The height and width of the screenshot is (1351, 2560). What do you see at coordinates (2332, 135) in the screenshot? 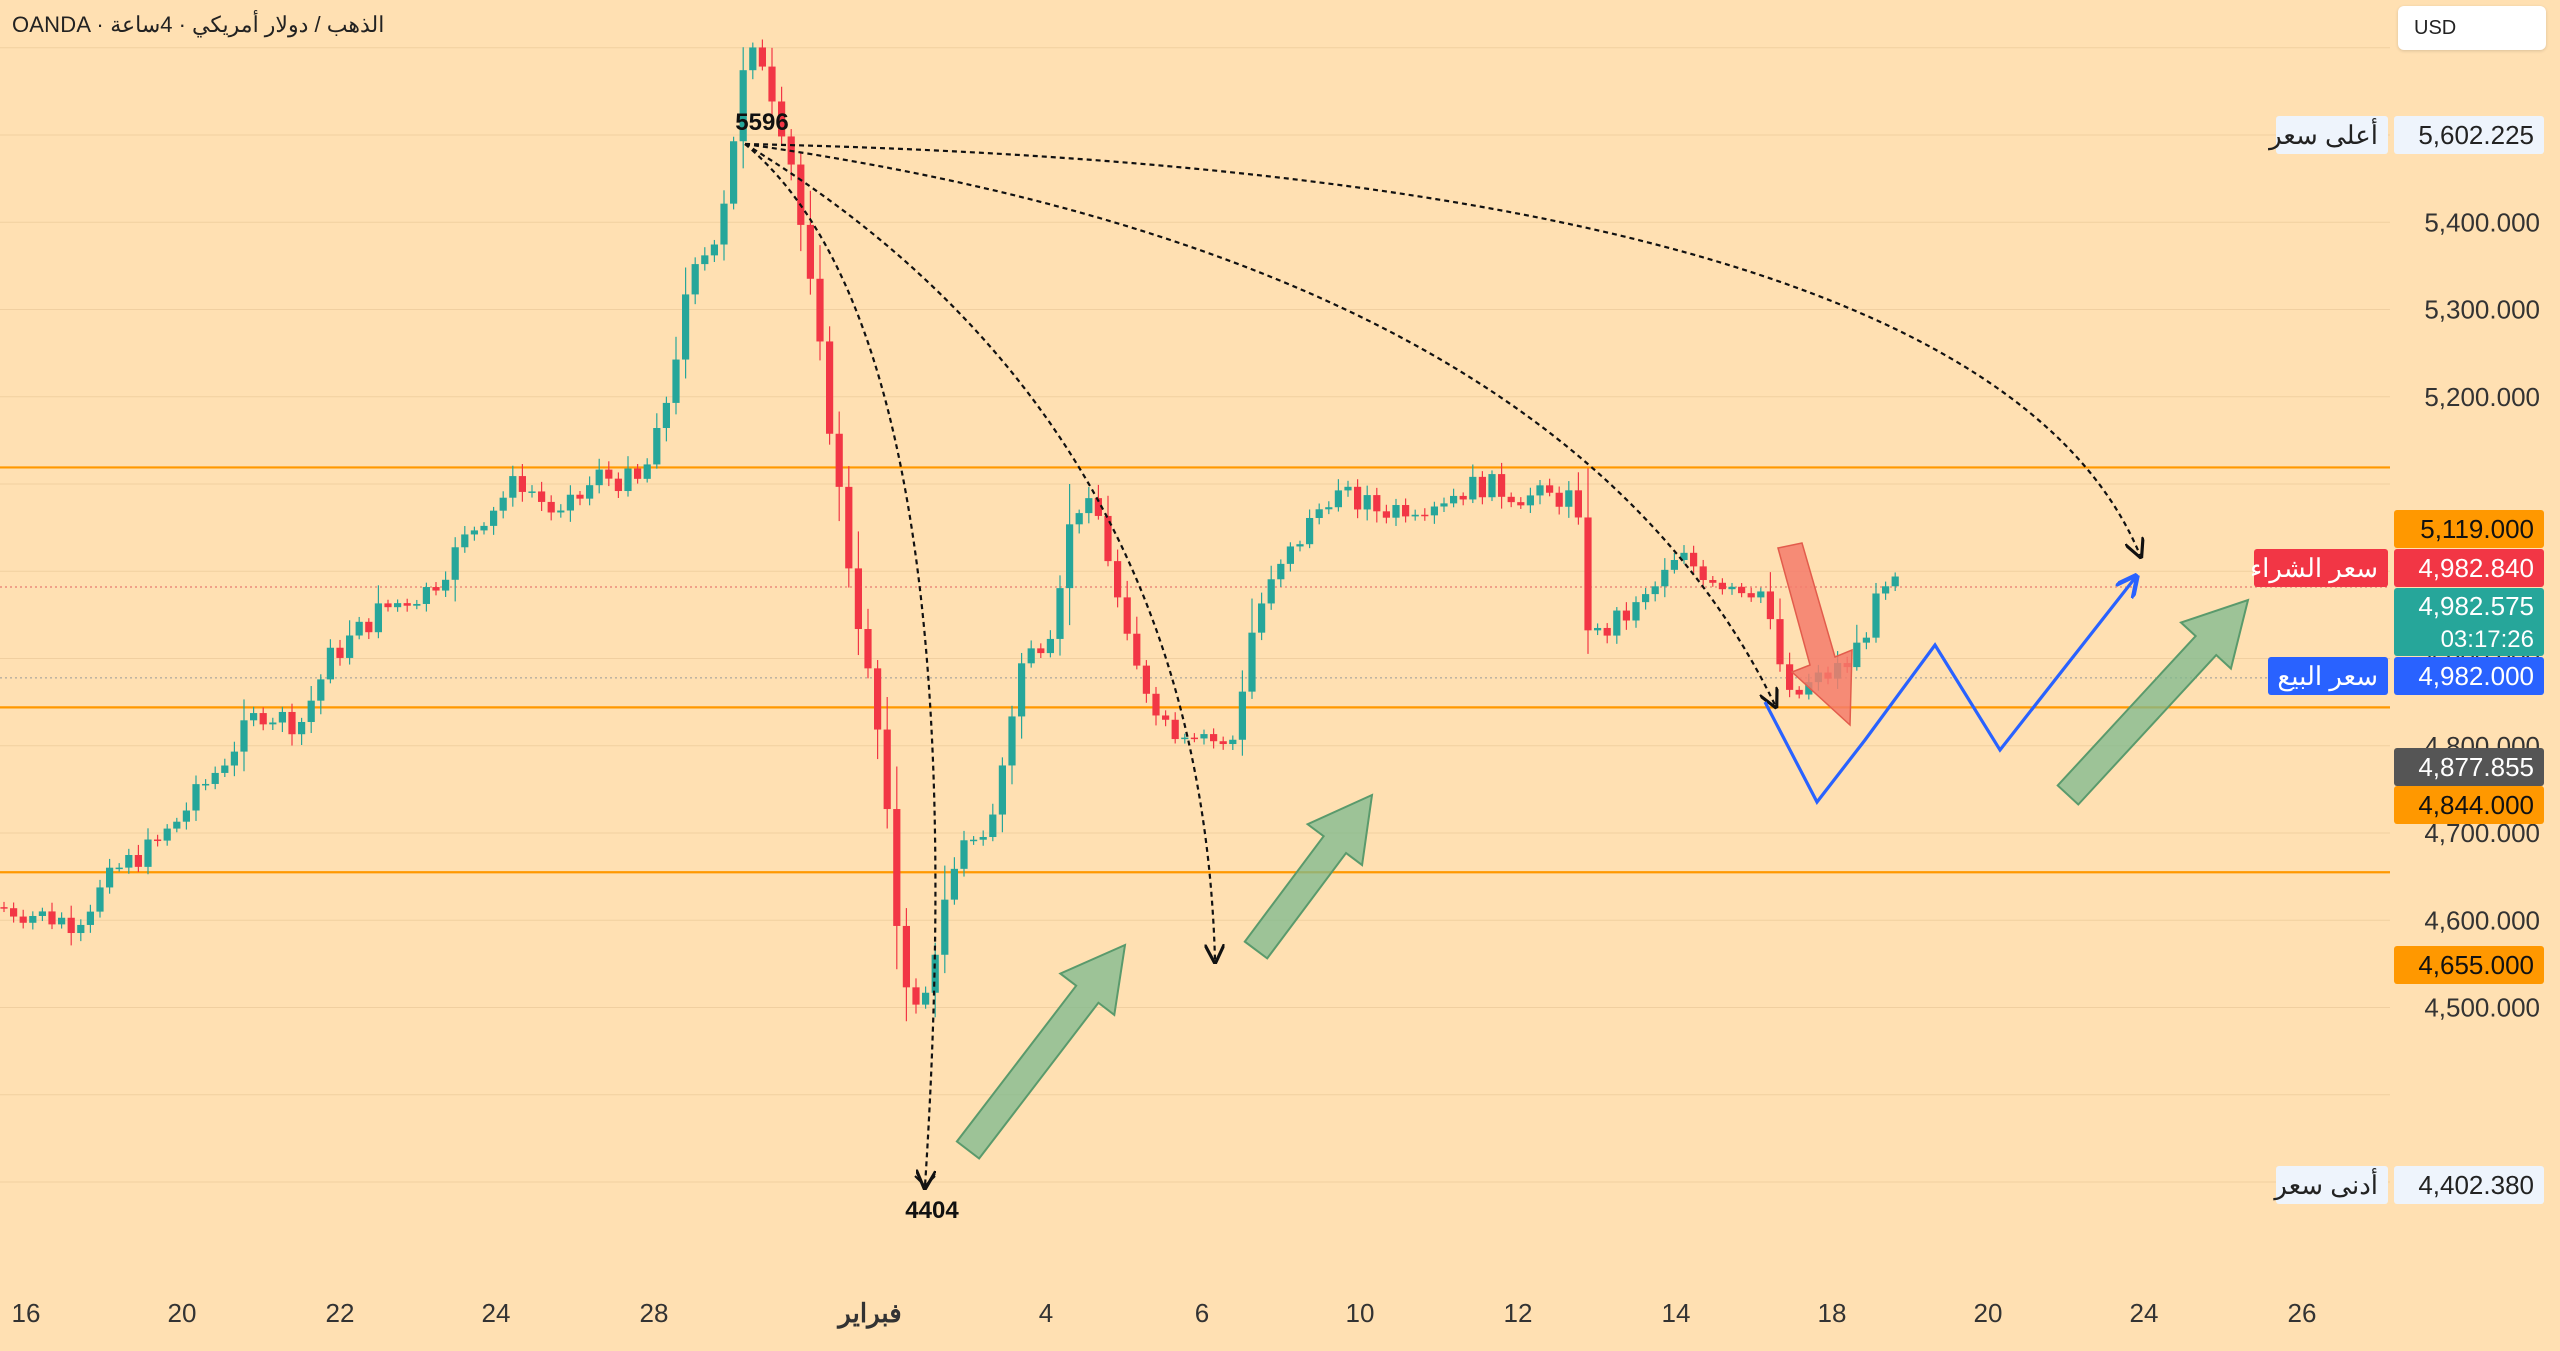
I see `high-label-box` at bounding box center [2332, 135].